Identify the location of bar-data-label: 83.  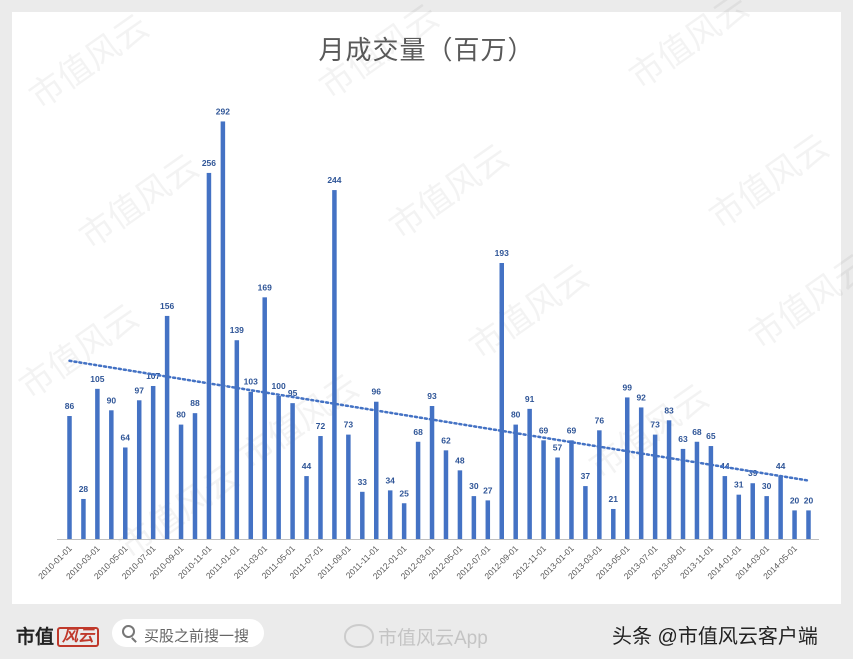
(669, 410).